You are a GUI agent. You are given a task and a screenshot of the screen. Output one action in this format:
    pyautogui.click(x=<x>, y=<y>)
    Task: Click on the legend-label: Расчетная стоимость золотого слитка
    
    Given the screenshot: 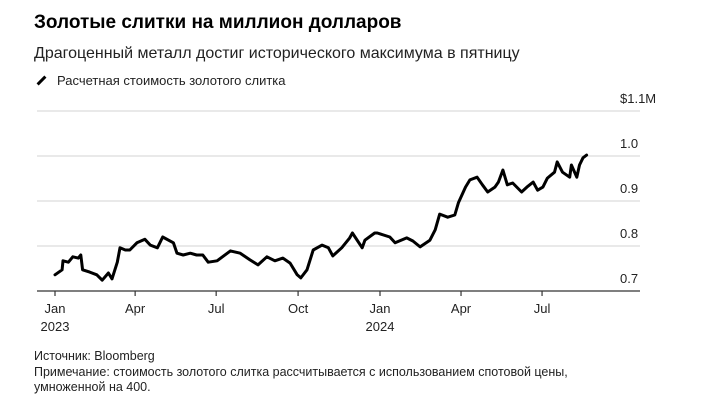 What is the action you would take?
    pyautogui.click(x=171, y=80)
    